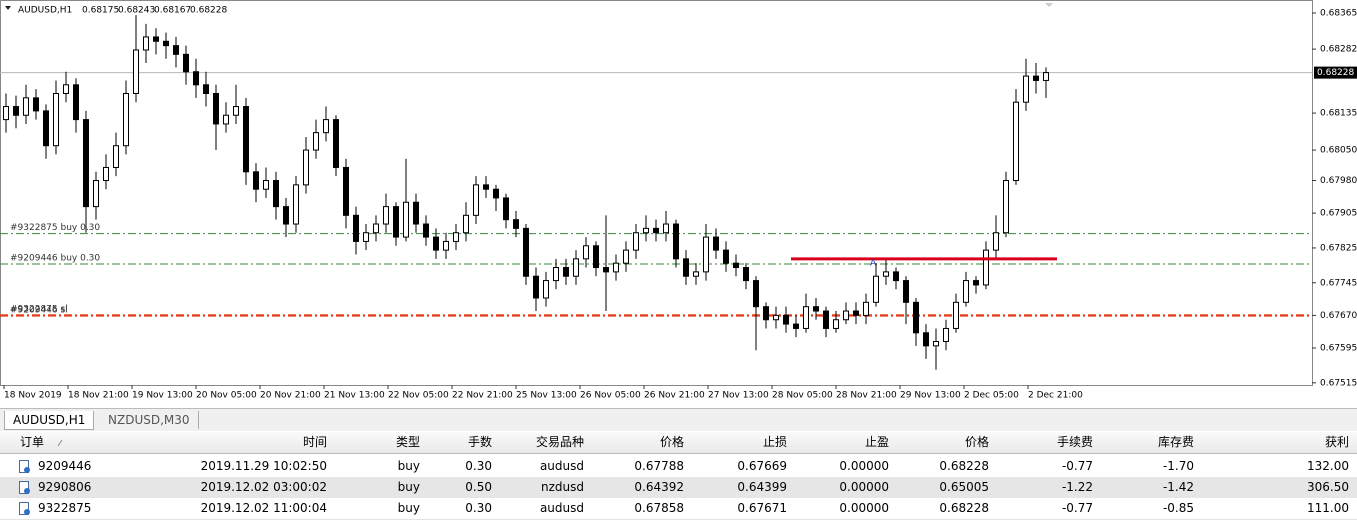 Image resolution: width=1357 pixels, height=521 pixels. What do you see at coordinates (172, 11) in the screenshot?
I see `ohlc-value: 0.68167` at bounding box center [172, 11].